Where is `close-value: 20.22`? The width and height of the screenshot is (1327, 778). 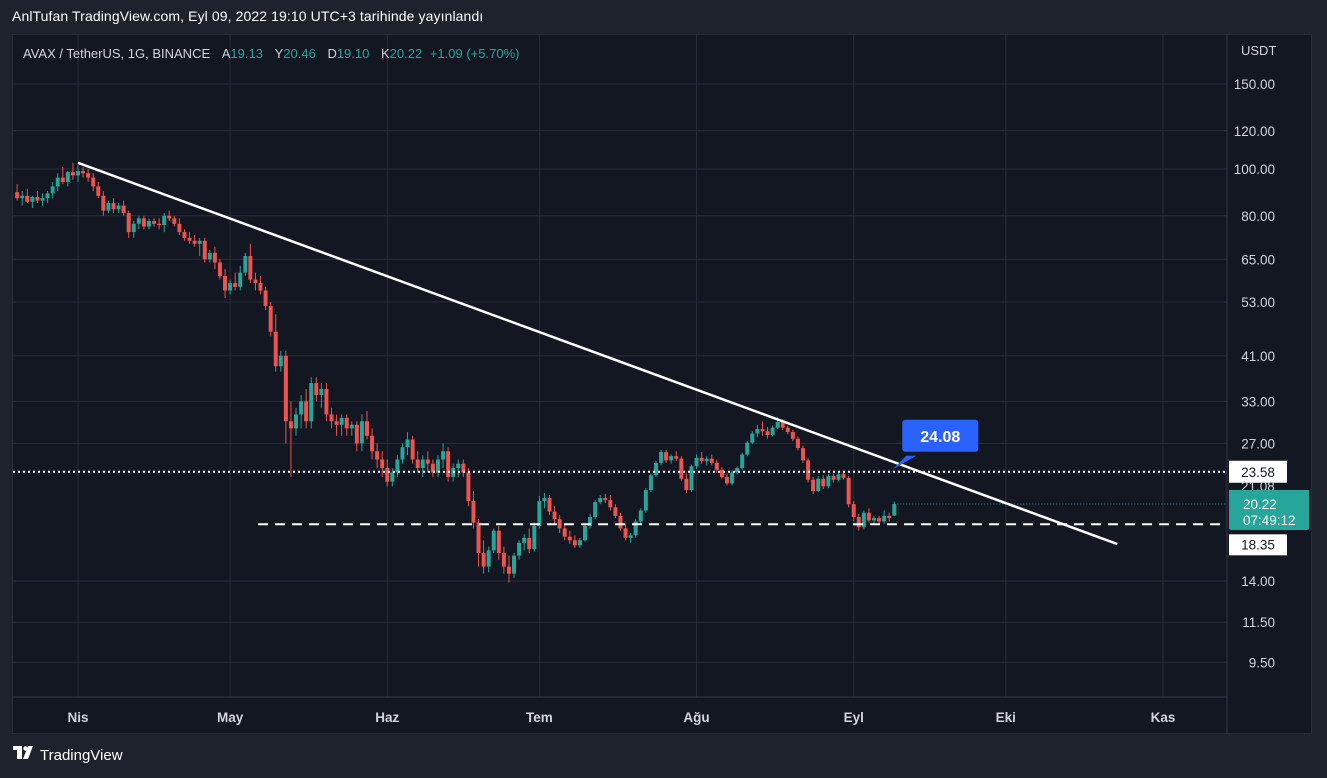
close-value: 20.22 is located at coordinates (406, 53).